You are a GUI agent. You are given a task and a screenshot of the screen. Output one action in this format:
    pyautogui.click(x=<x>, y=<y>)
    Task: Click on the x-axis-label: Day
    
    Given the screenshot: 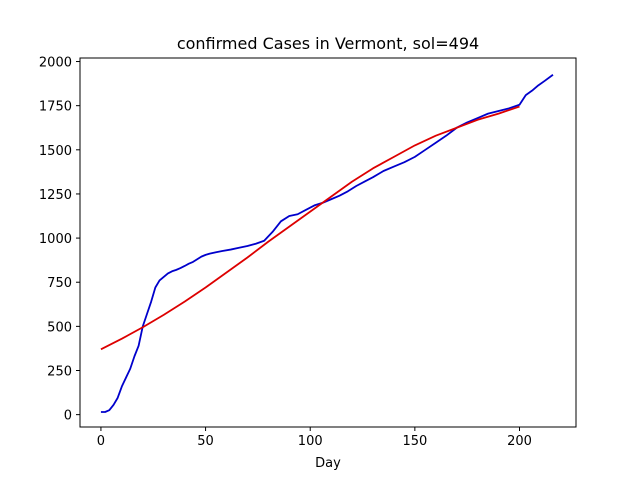 What is the action you would take?
    pyautogui.click(x=328, y=463)
    